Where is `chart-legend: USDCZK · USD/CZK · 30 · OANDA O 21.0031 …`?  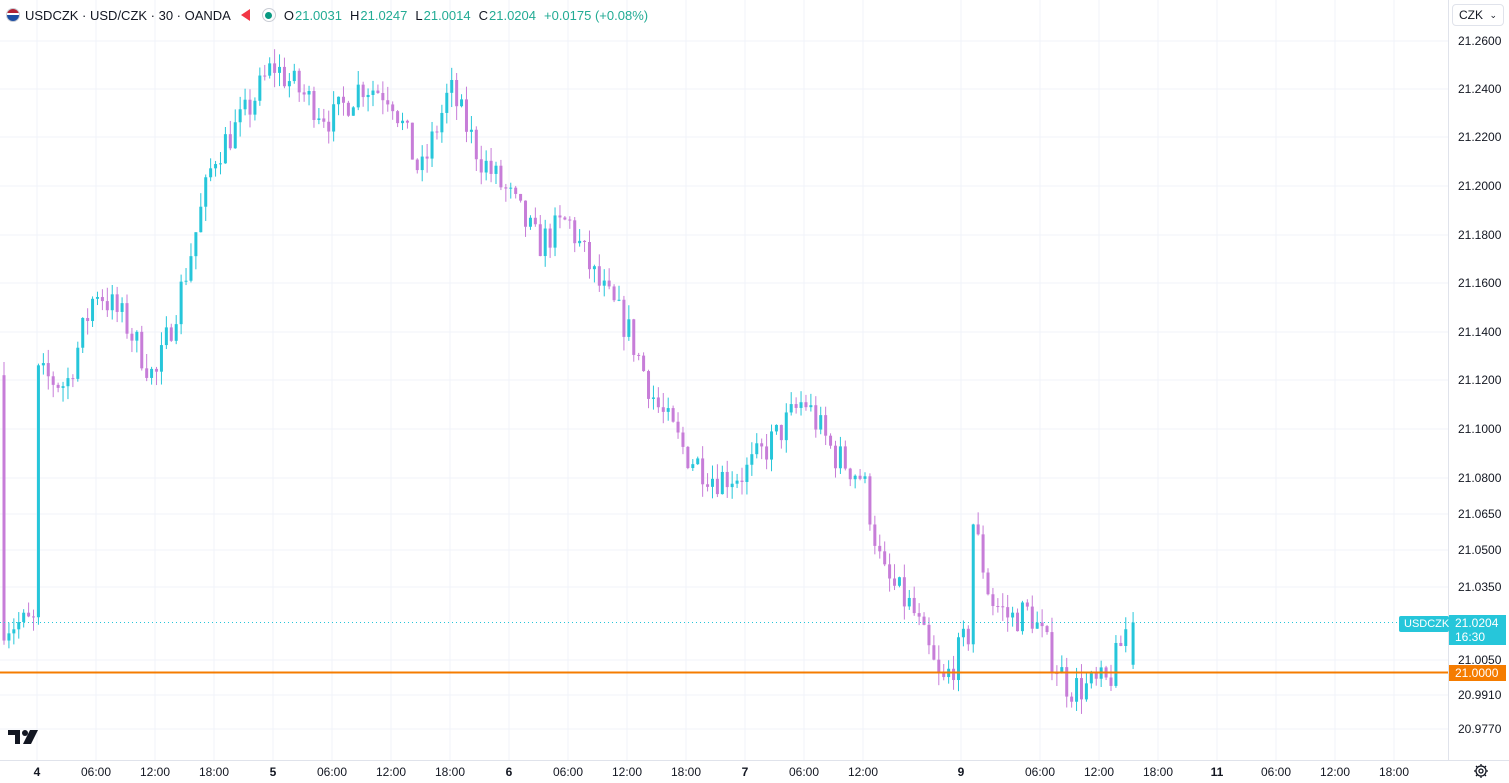
chart-legend: USDCZK · USD/CZK · 30 · OANDA O 21.0031 … is located at coordinates (331, 15).